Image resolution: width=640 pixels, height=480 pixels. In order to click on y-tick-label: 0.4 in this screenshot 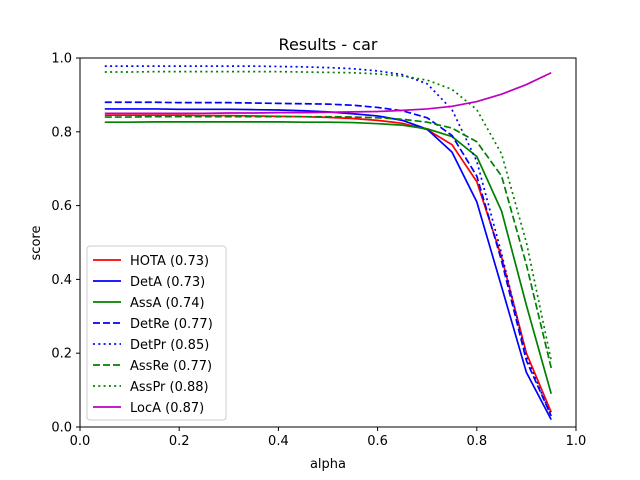, I will do `click(61, 280)`.